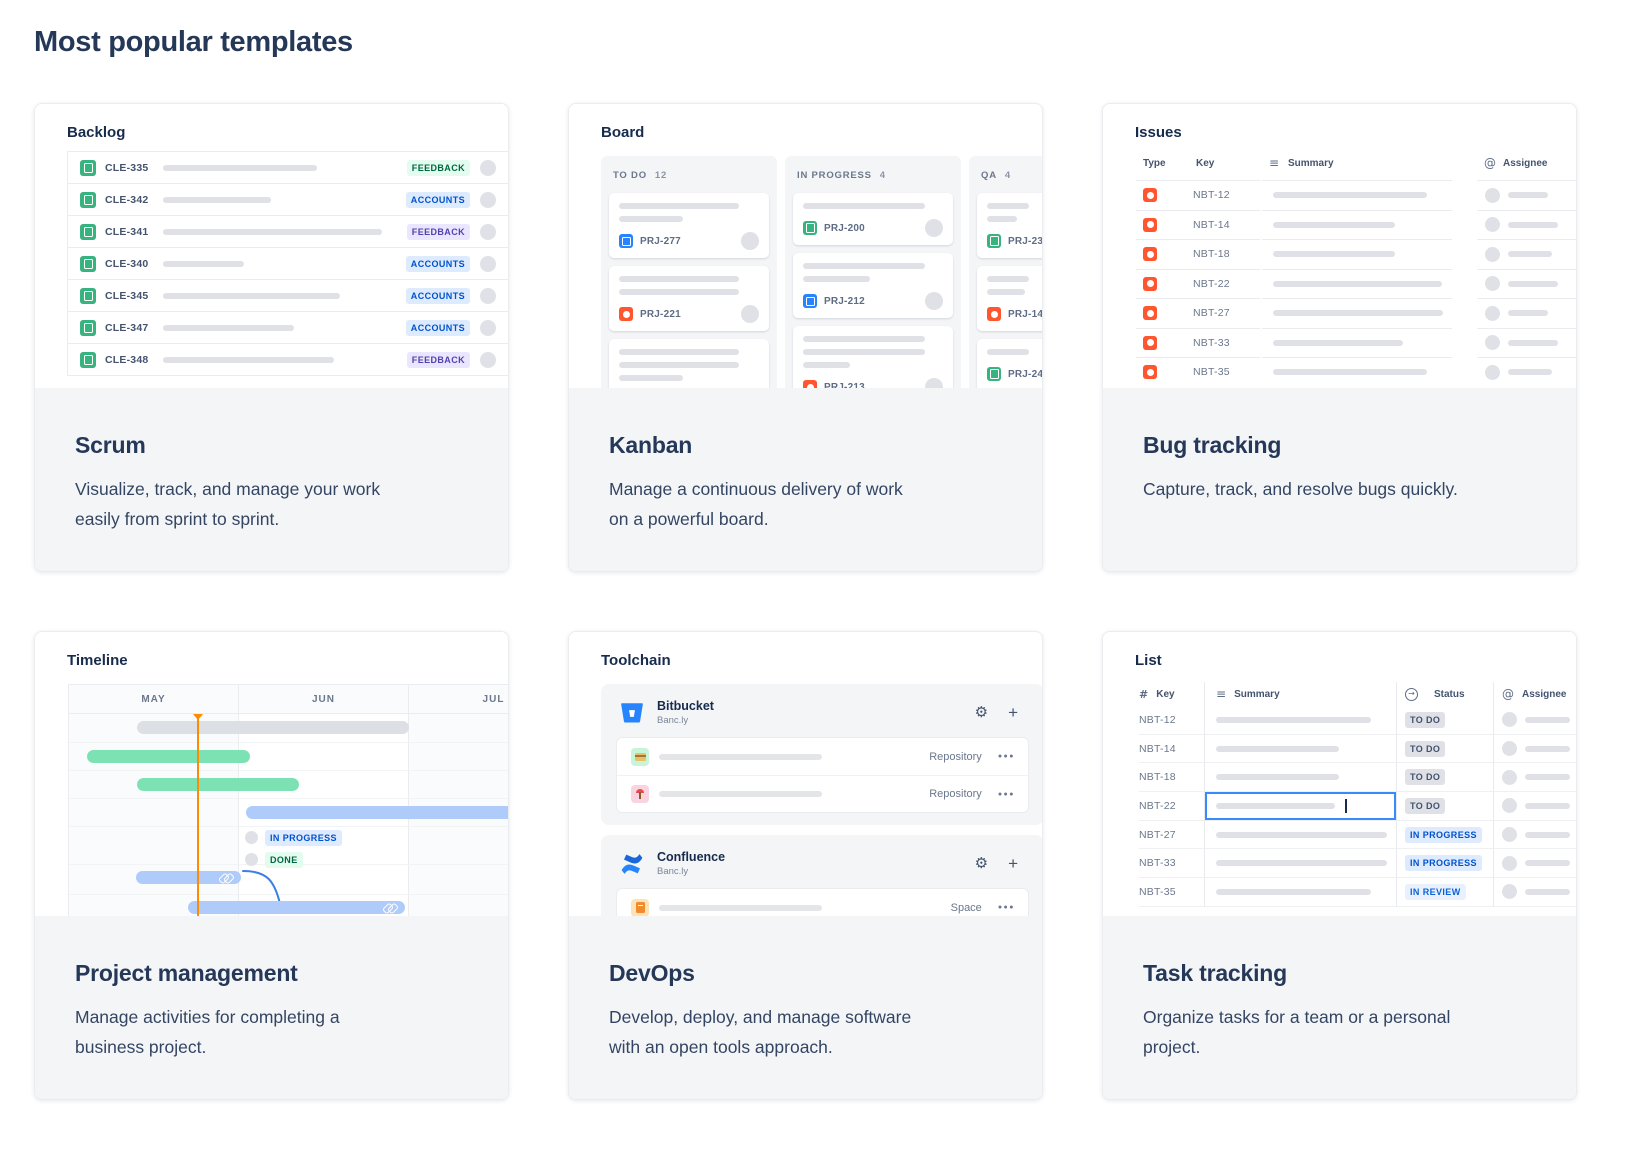 The image size is (1630, 1152). What do you see at coordinates (1211, 313) in the screenshot?
I see `issue-key: NBT-27` at bounding box center [1211, 313].